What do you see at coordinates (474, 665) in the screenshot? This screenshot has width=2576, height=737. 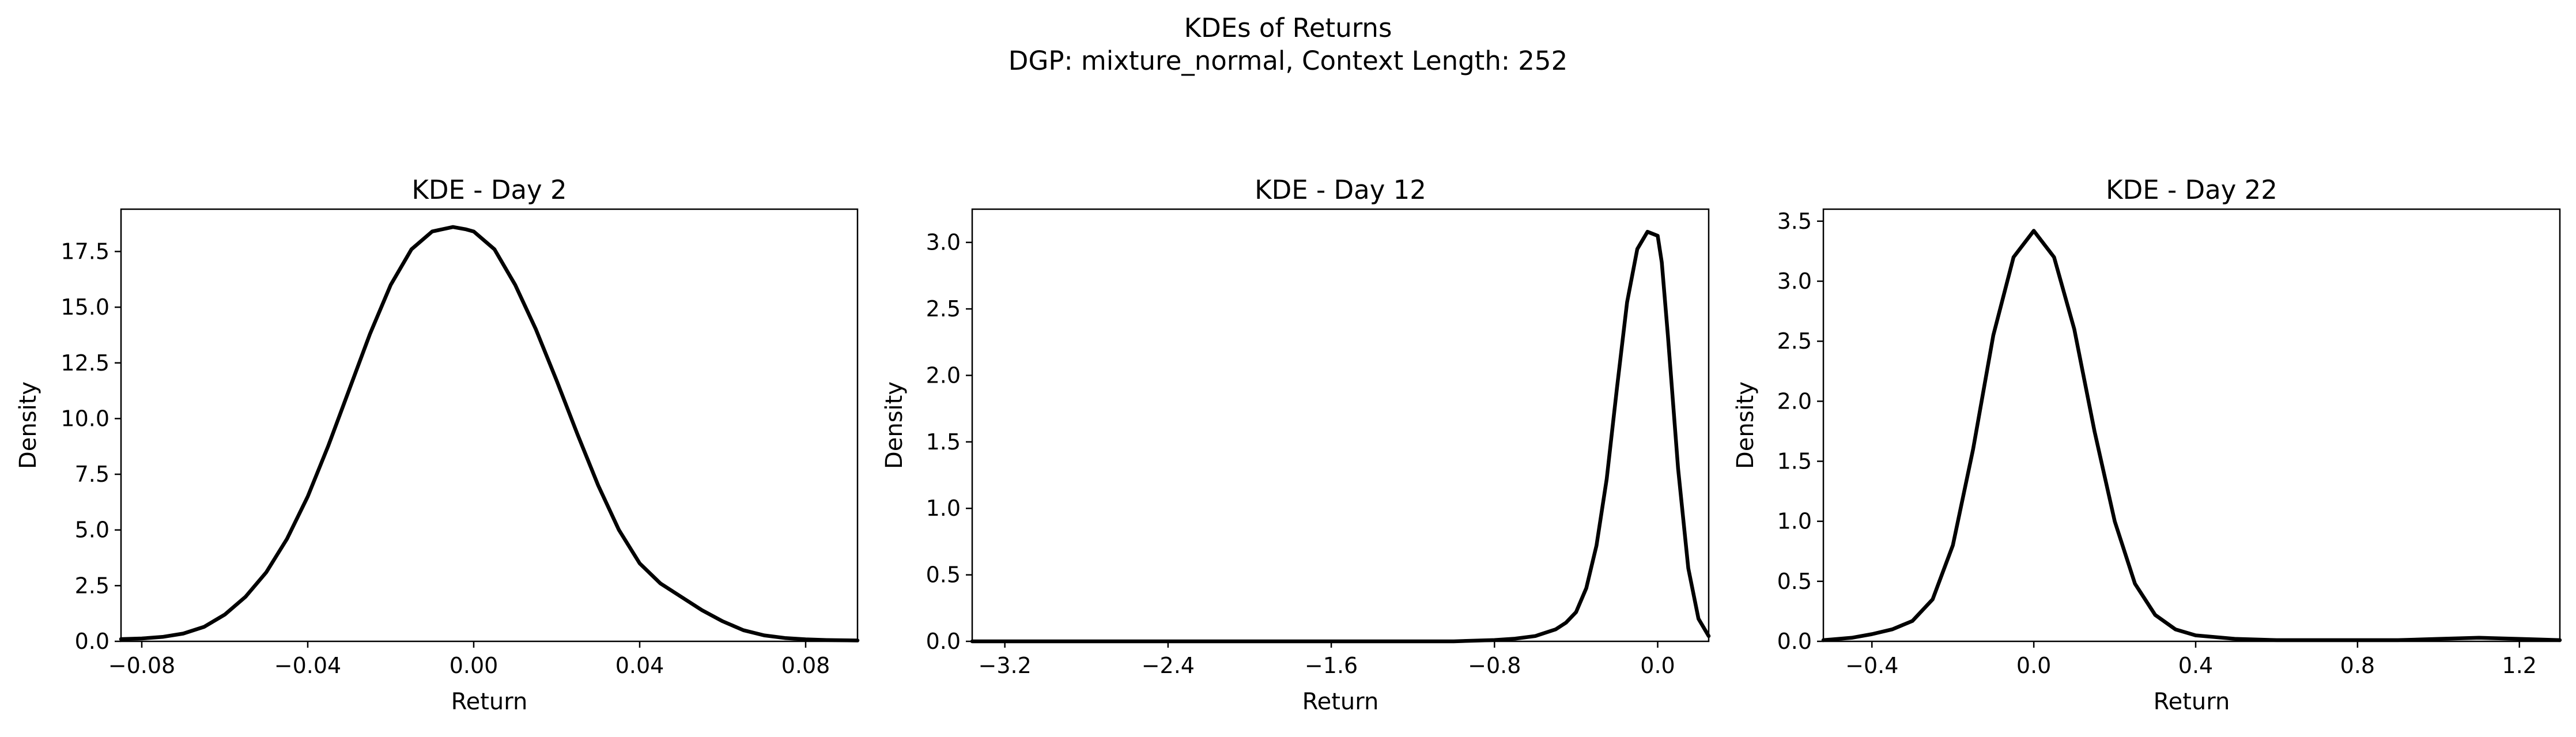 I see `x-tick-label: 0.00` at bounding box center [474, 665].